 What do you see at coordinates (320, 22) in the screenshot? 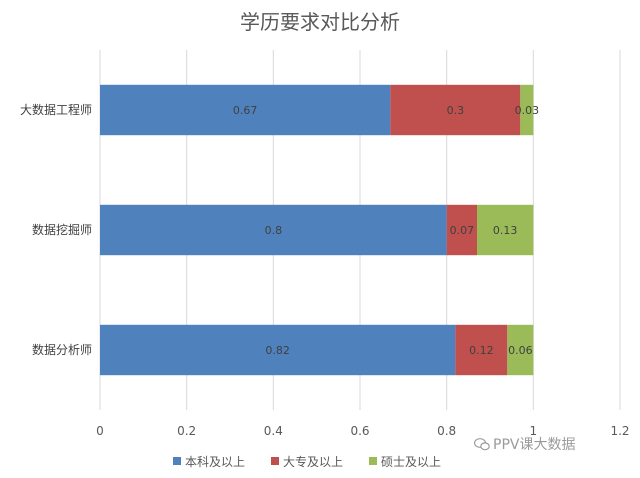
I see `chart-title: 学历要求对比分析` at bounding box center [320, 22].